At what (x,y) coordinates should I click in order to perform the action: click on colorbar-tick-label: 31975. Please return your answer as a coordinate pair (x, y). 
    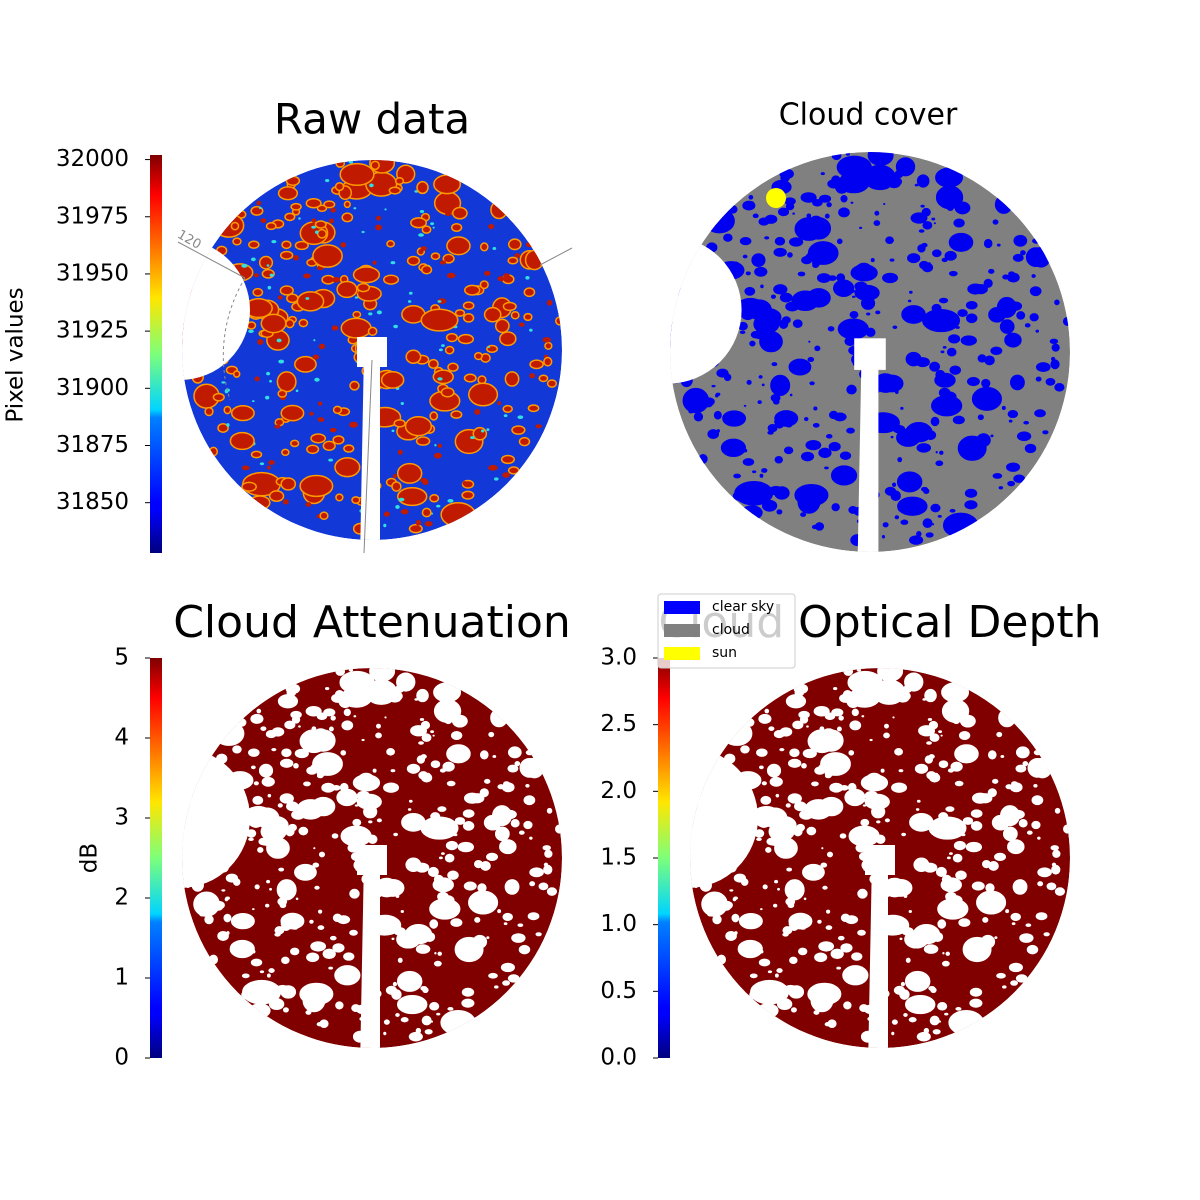
    Looking at the image, I should click on (92, 216).